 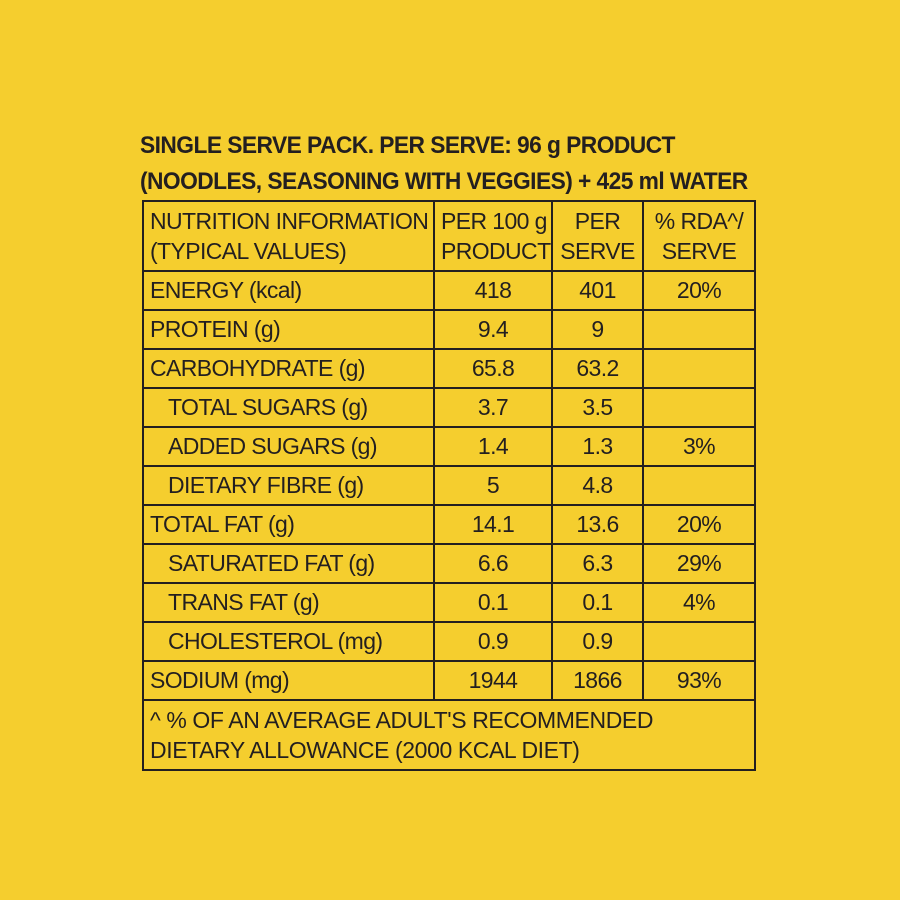 I want to click on table-row: ADDED SUGARS (g) 1.4 1.3 3%, so click(x=449, y=446).